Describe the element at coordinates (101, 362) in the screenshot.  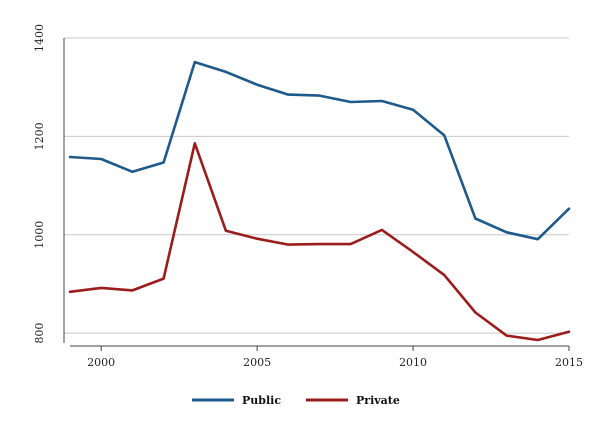
I see `x-tick-label: 2000` at that location.